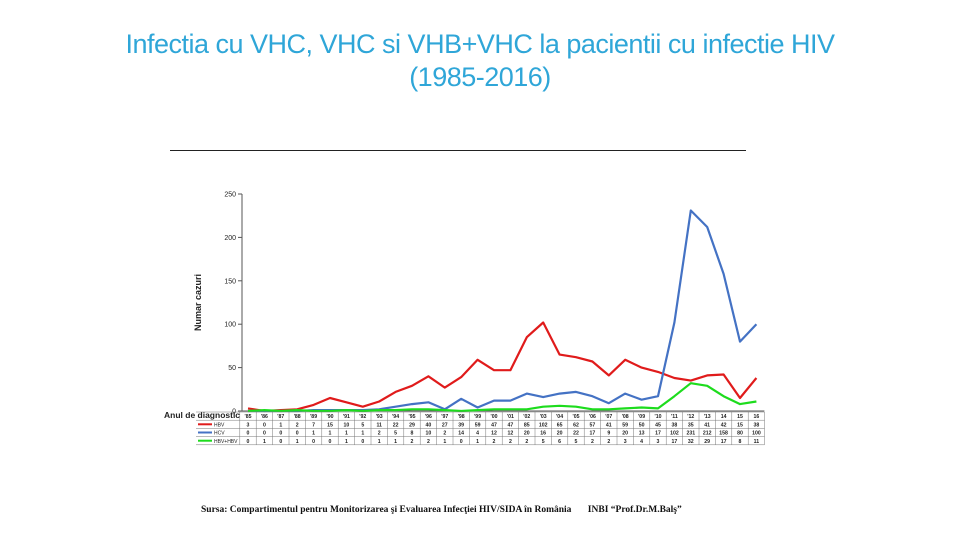 The image size is (960, 540). I want to click on y-tick-label: 150, so click(230, 281).